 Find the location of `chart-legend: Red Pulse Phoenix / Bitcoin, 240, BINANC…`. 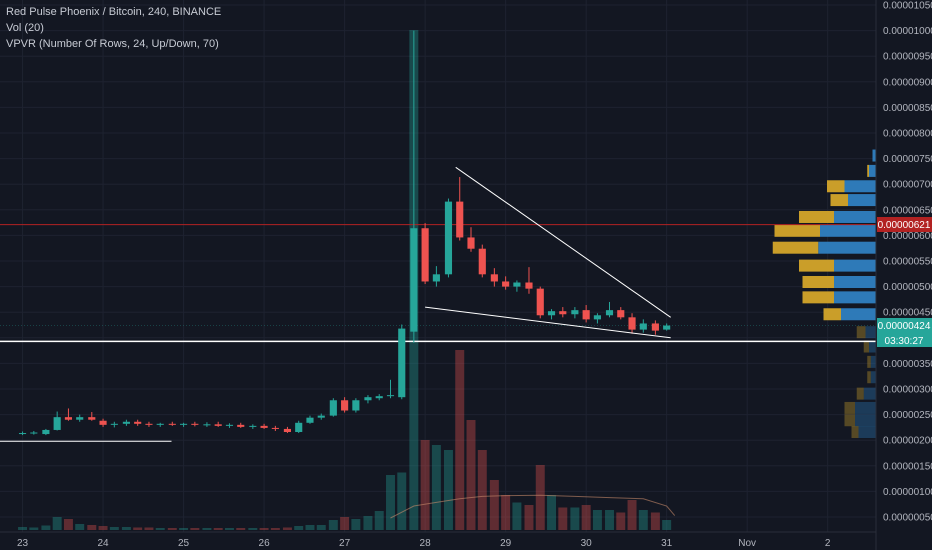

chart-legend: Red Pulse Phoenix / Bitcoin, 240, BINANC… is located at coordinates (113, 28).